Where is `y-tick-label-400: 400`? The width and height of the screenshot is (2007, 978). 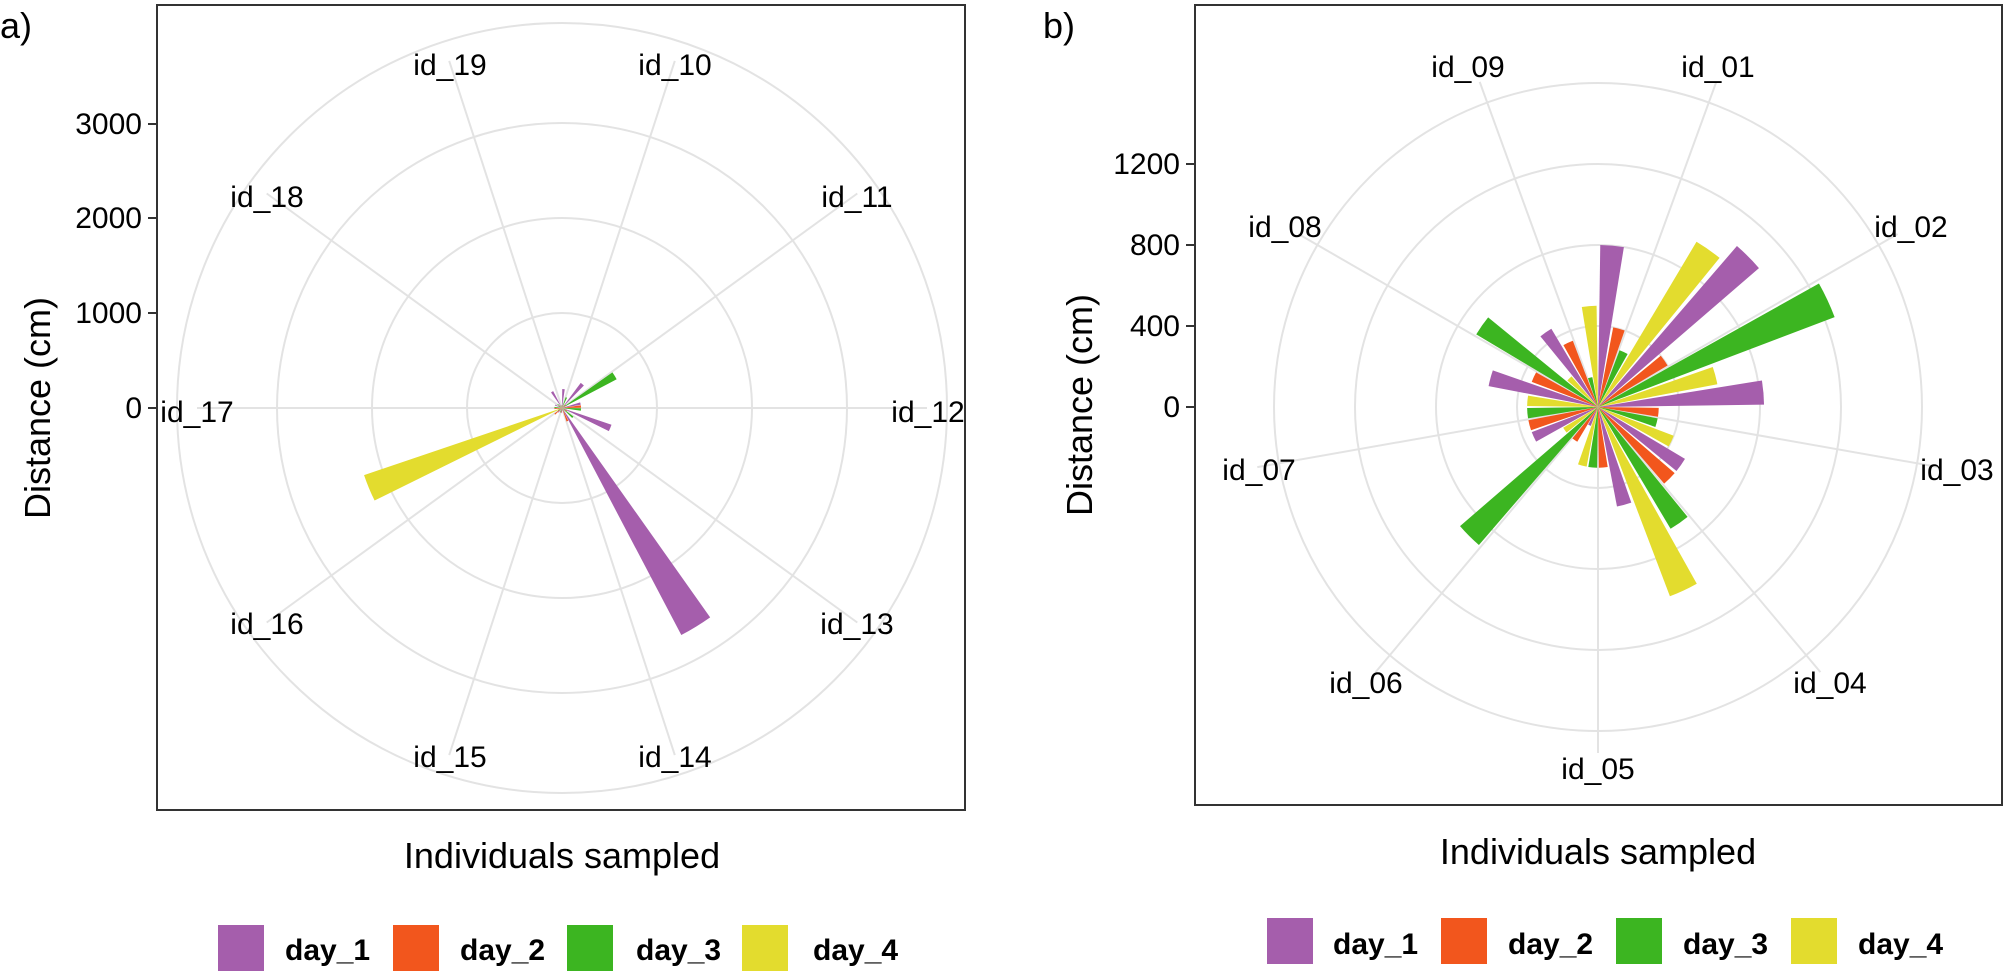
y-tick-label-400: 400 is located at coordinates (1155, 326).